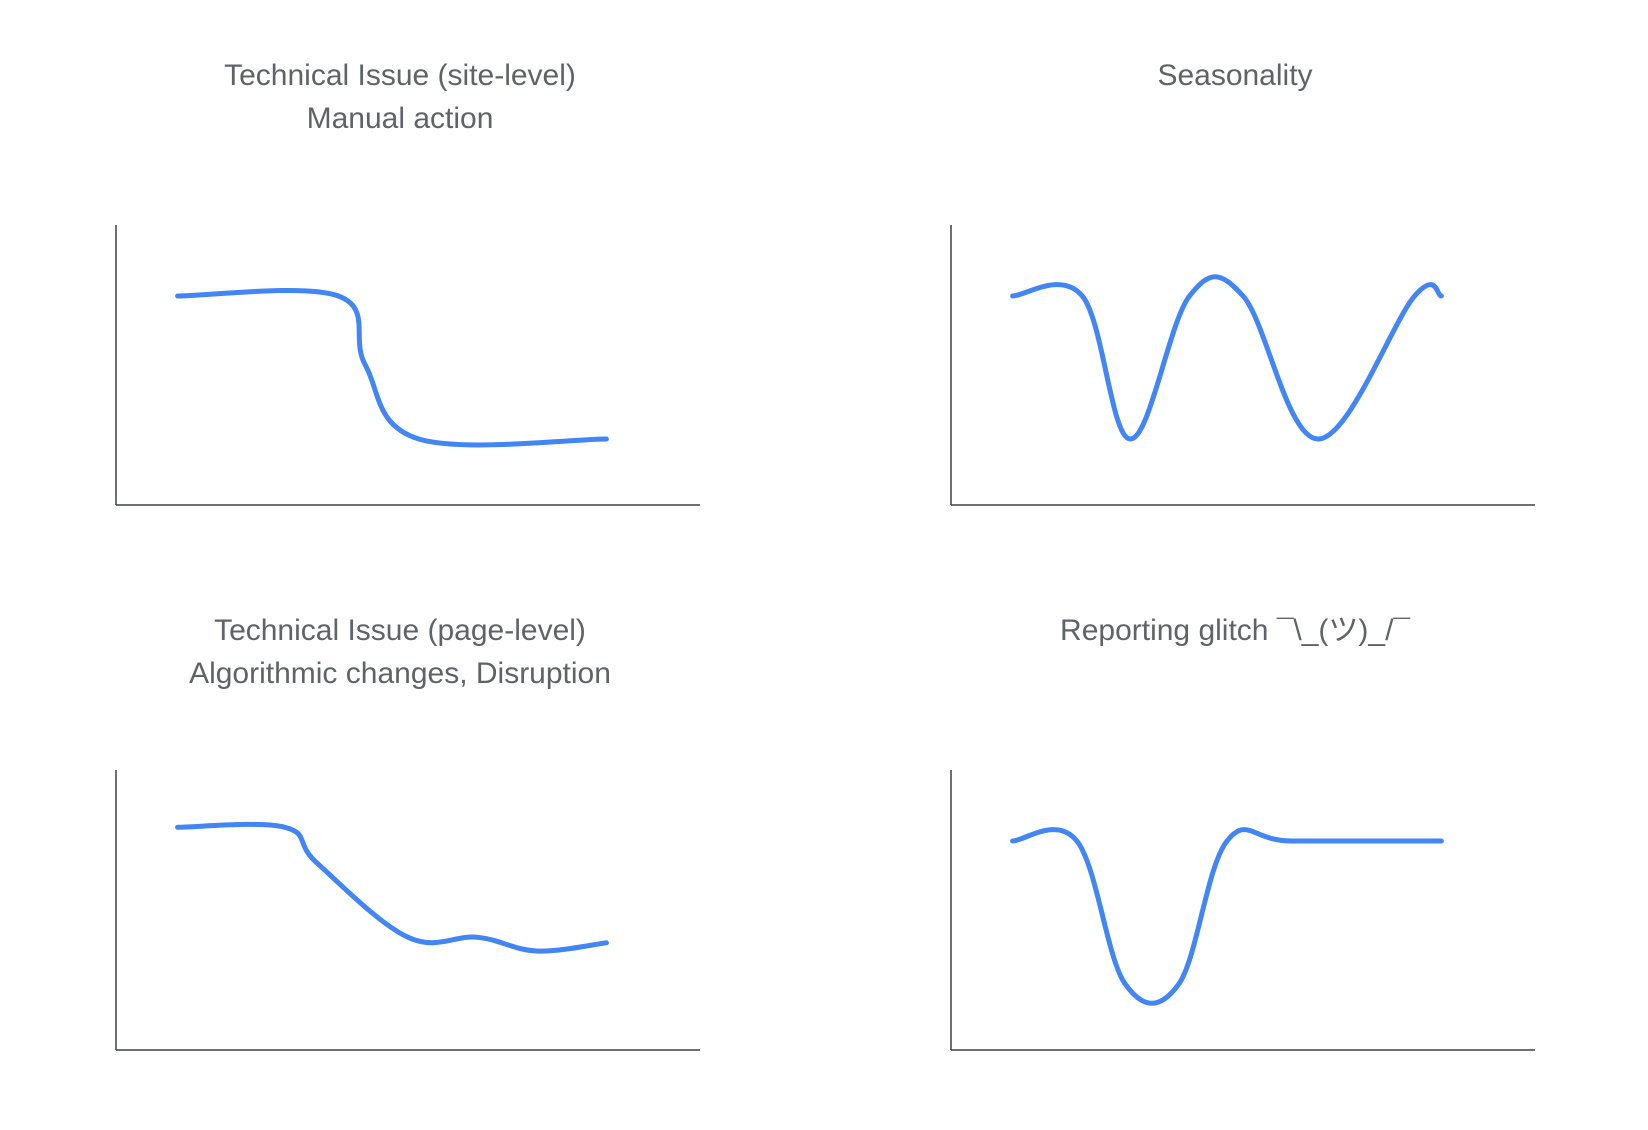  Describe the element at coordinates (400, 630) in the screenshot. I see `chart-title-line-1: Technical Issue (page-level)` at that location.